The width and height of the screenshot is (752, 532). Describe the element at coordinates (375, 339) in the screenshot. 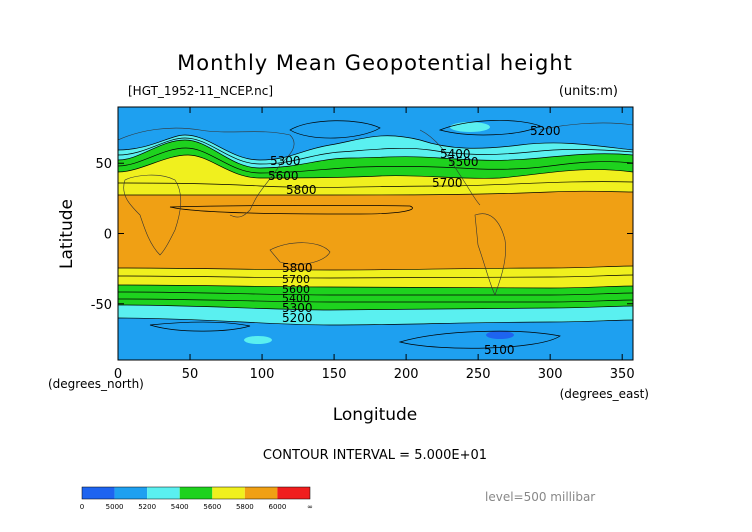

I see `band-5000-5200-south` at that location.